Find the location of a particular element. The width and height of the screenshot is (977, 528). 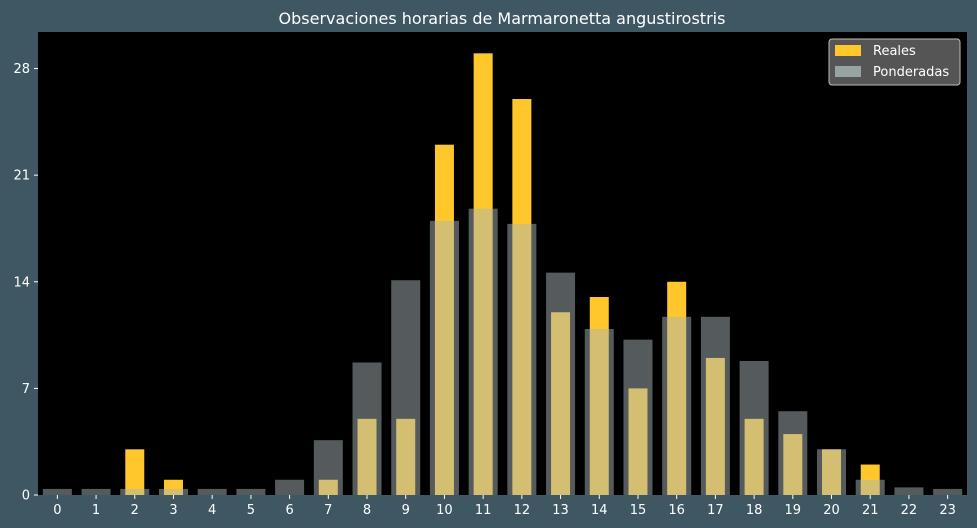

y-tick-label-28: 28 is located at coordinates (21, 69).